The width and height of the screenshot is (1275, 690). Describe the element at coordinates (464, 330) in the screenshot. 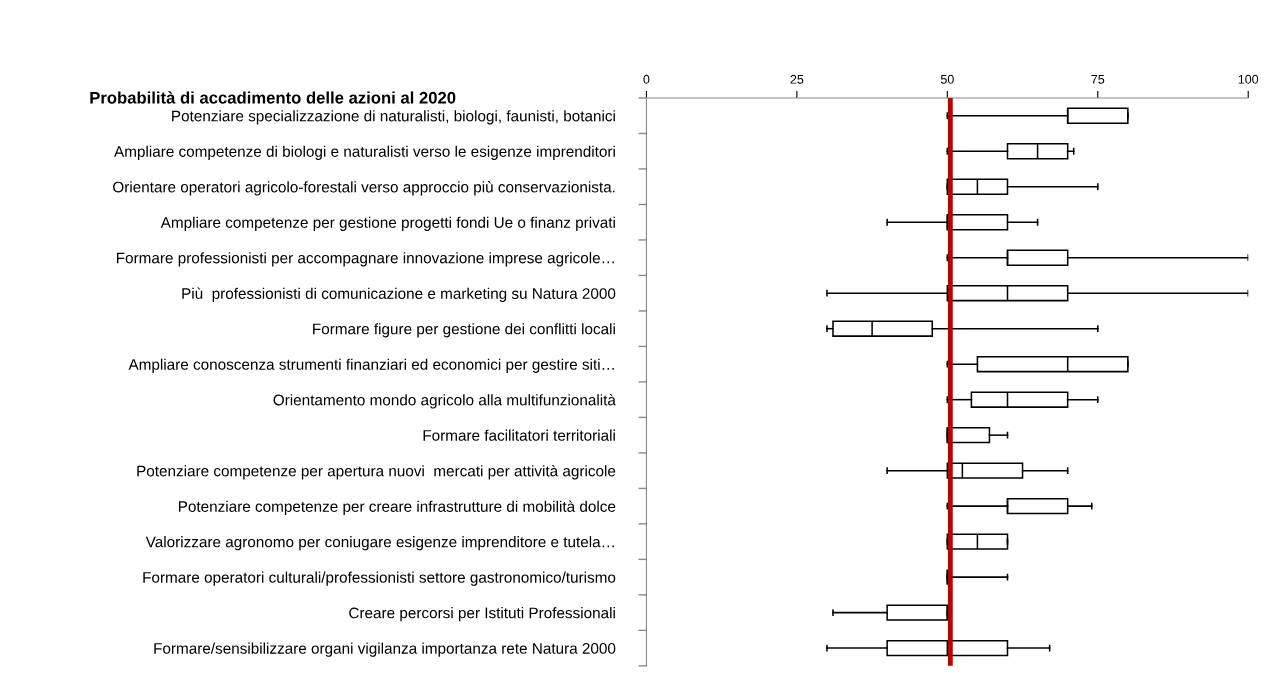

I see `y-tick-label: Formare figure per gestione dei conflitti locali` at that location.